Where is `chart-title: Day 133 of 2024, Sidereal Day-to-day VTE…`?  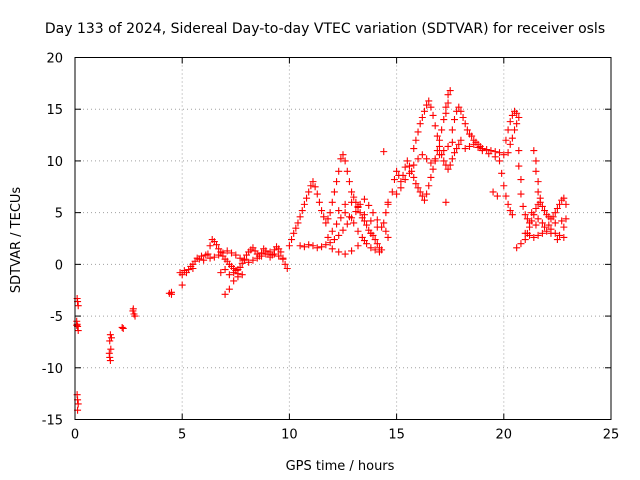
chart-title: Day 133 of 2024, Sidereal Day-to-day VTE… is located at coordinates (325, 29).